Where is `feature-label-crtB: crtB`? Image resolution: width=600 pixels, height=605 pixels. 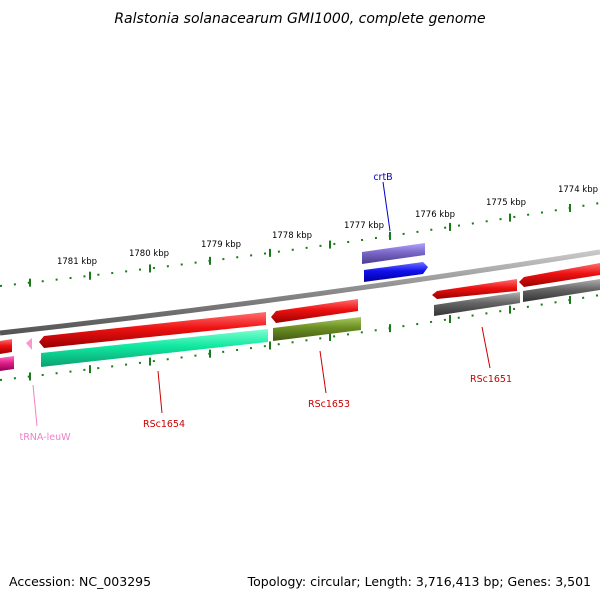 feature-label-crtB: crtB is located at coordinates (382, 177).